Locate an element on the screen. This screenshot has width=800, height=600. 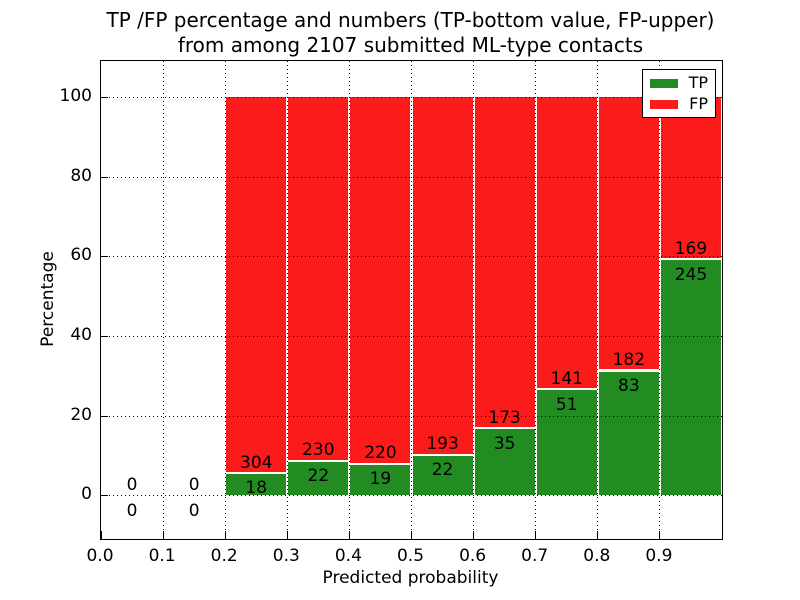
y-tick-label: 40 is located at coordinates (81, 334).